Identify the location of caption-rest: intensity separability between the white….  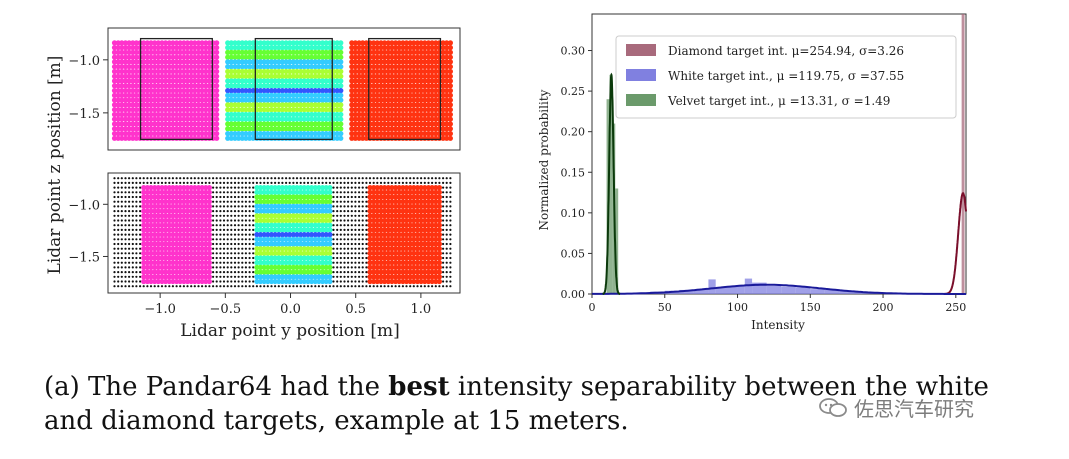
(516, 404).